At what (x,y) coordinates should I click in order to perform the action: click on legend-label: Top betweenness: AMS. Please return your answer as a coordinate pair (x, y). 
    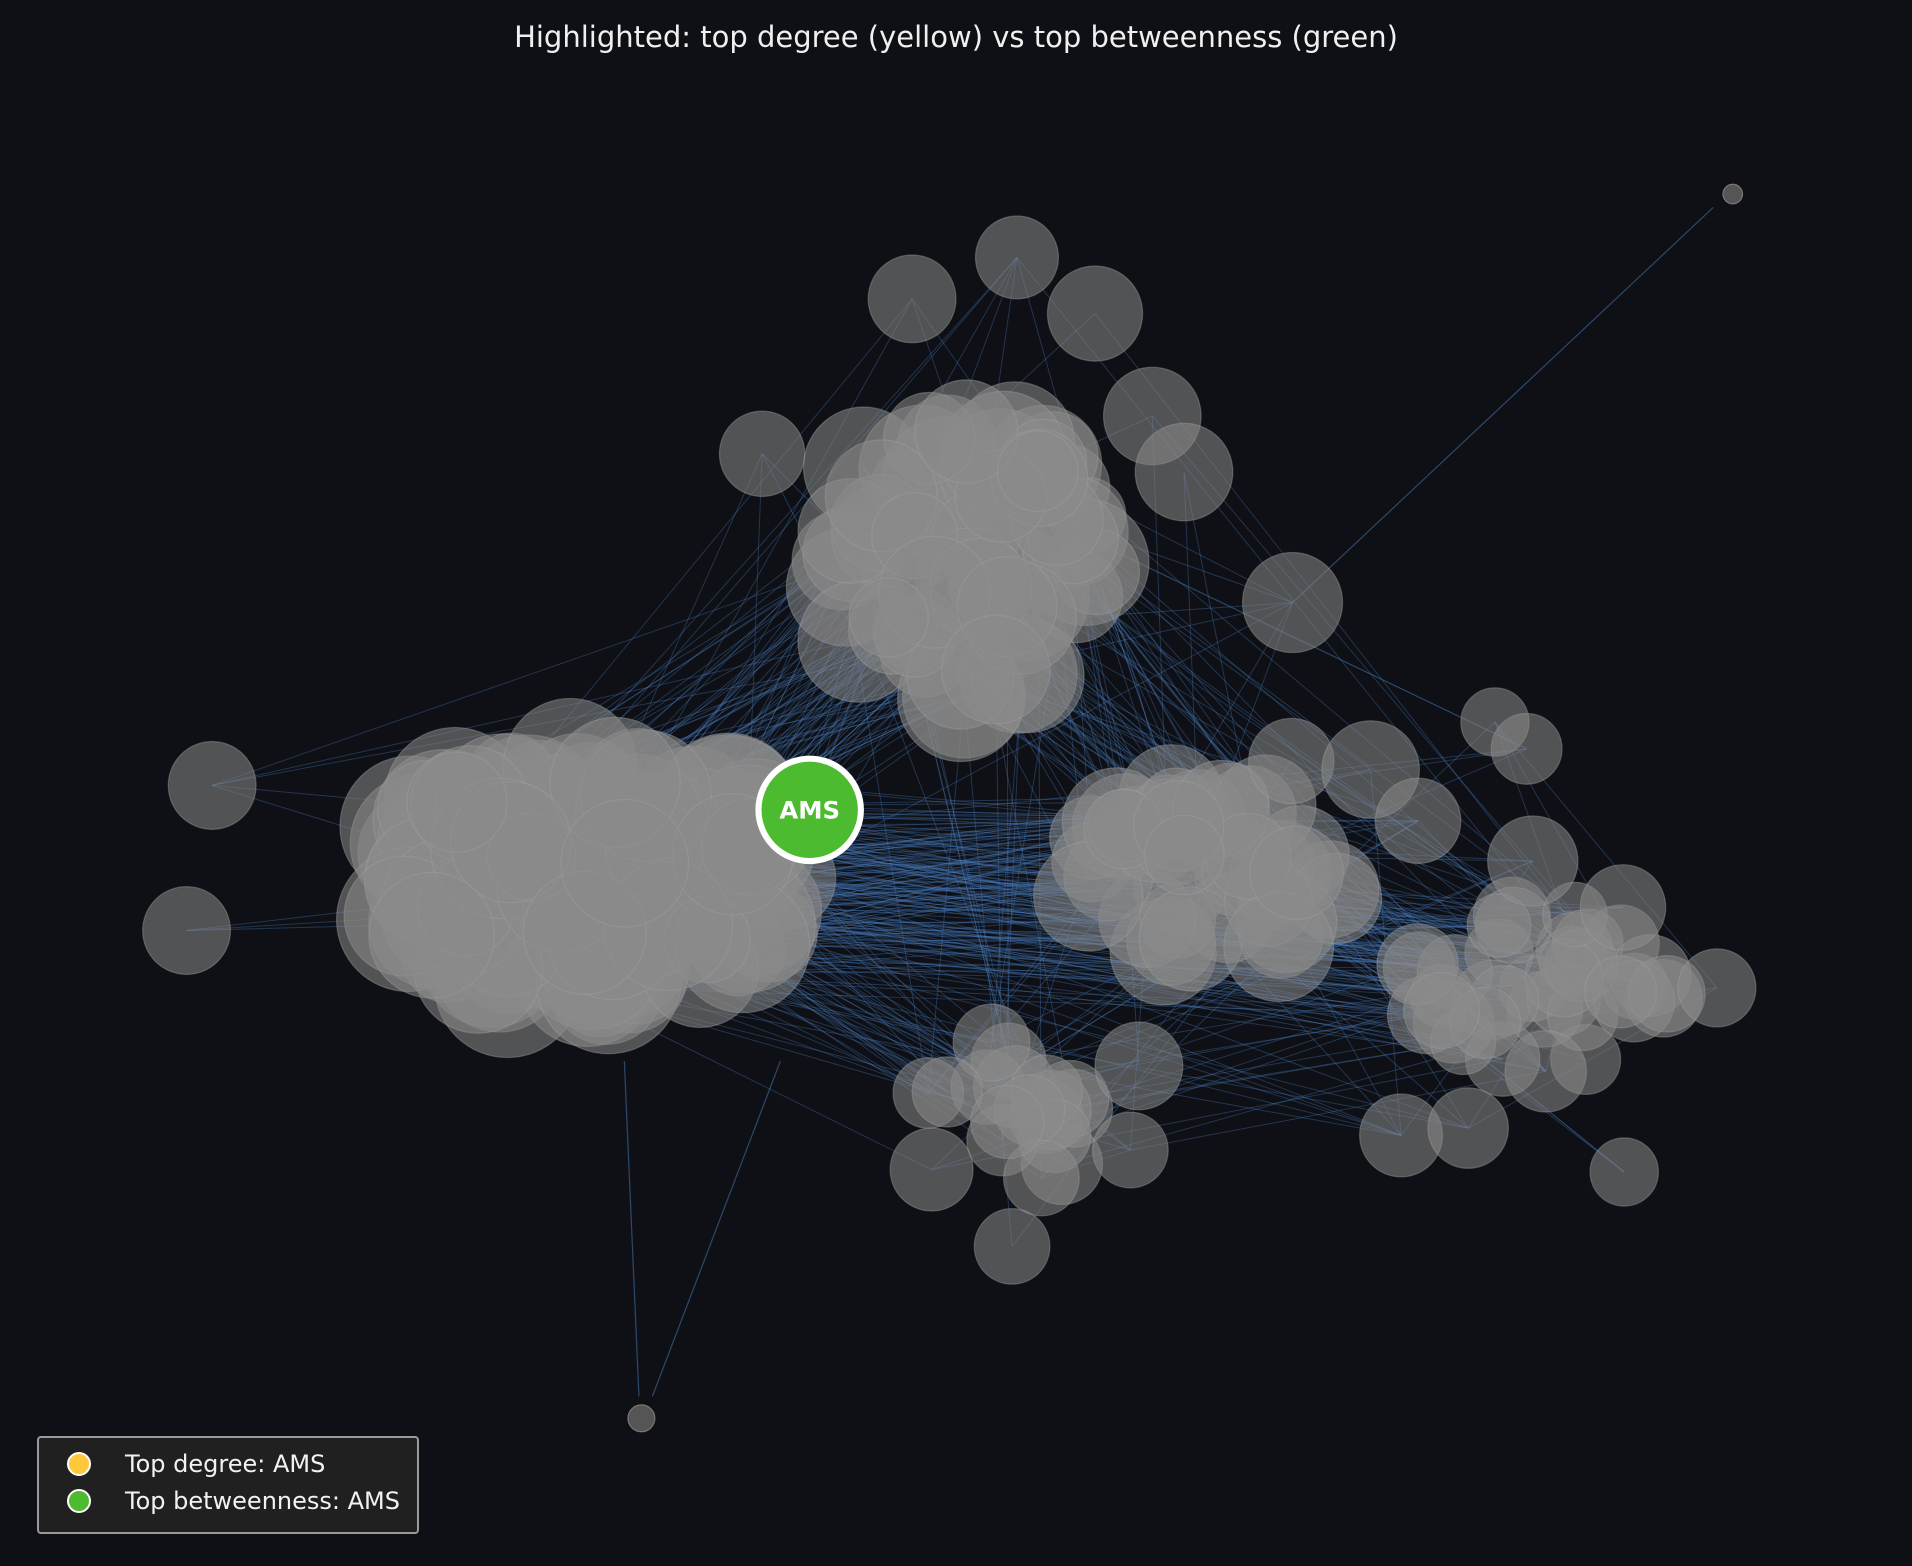
    Looking at the image, I should click on (262, 1501).